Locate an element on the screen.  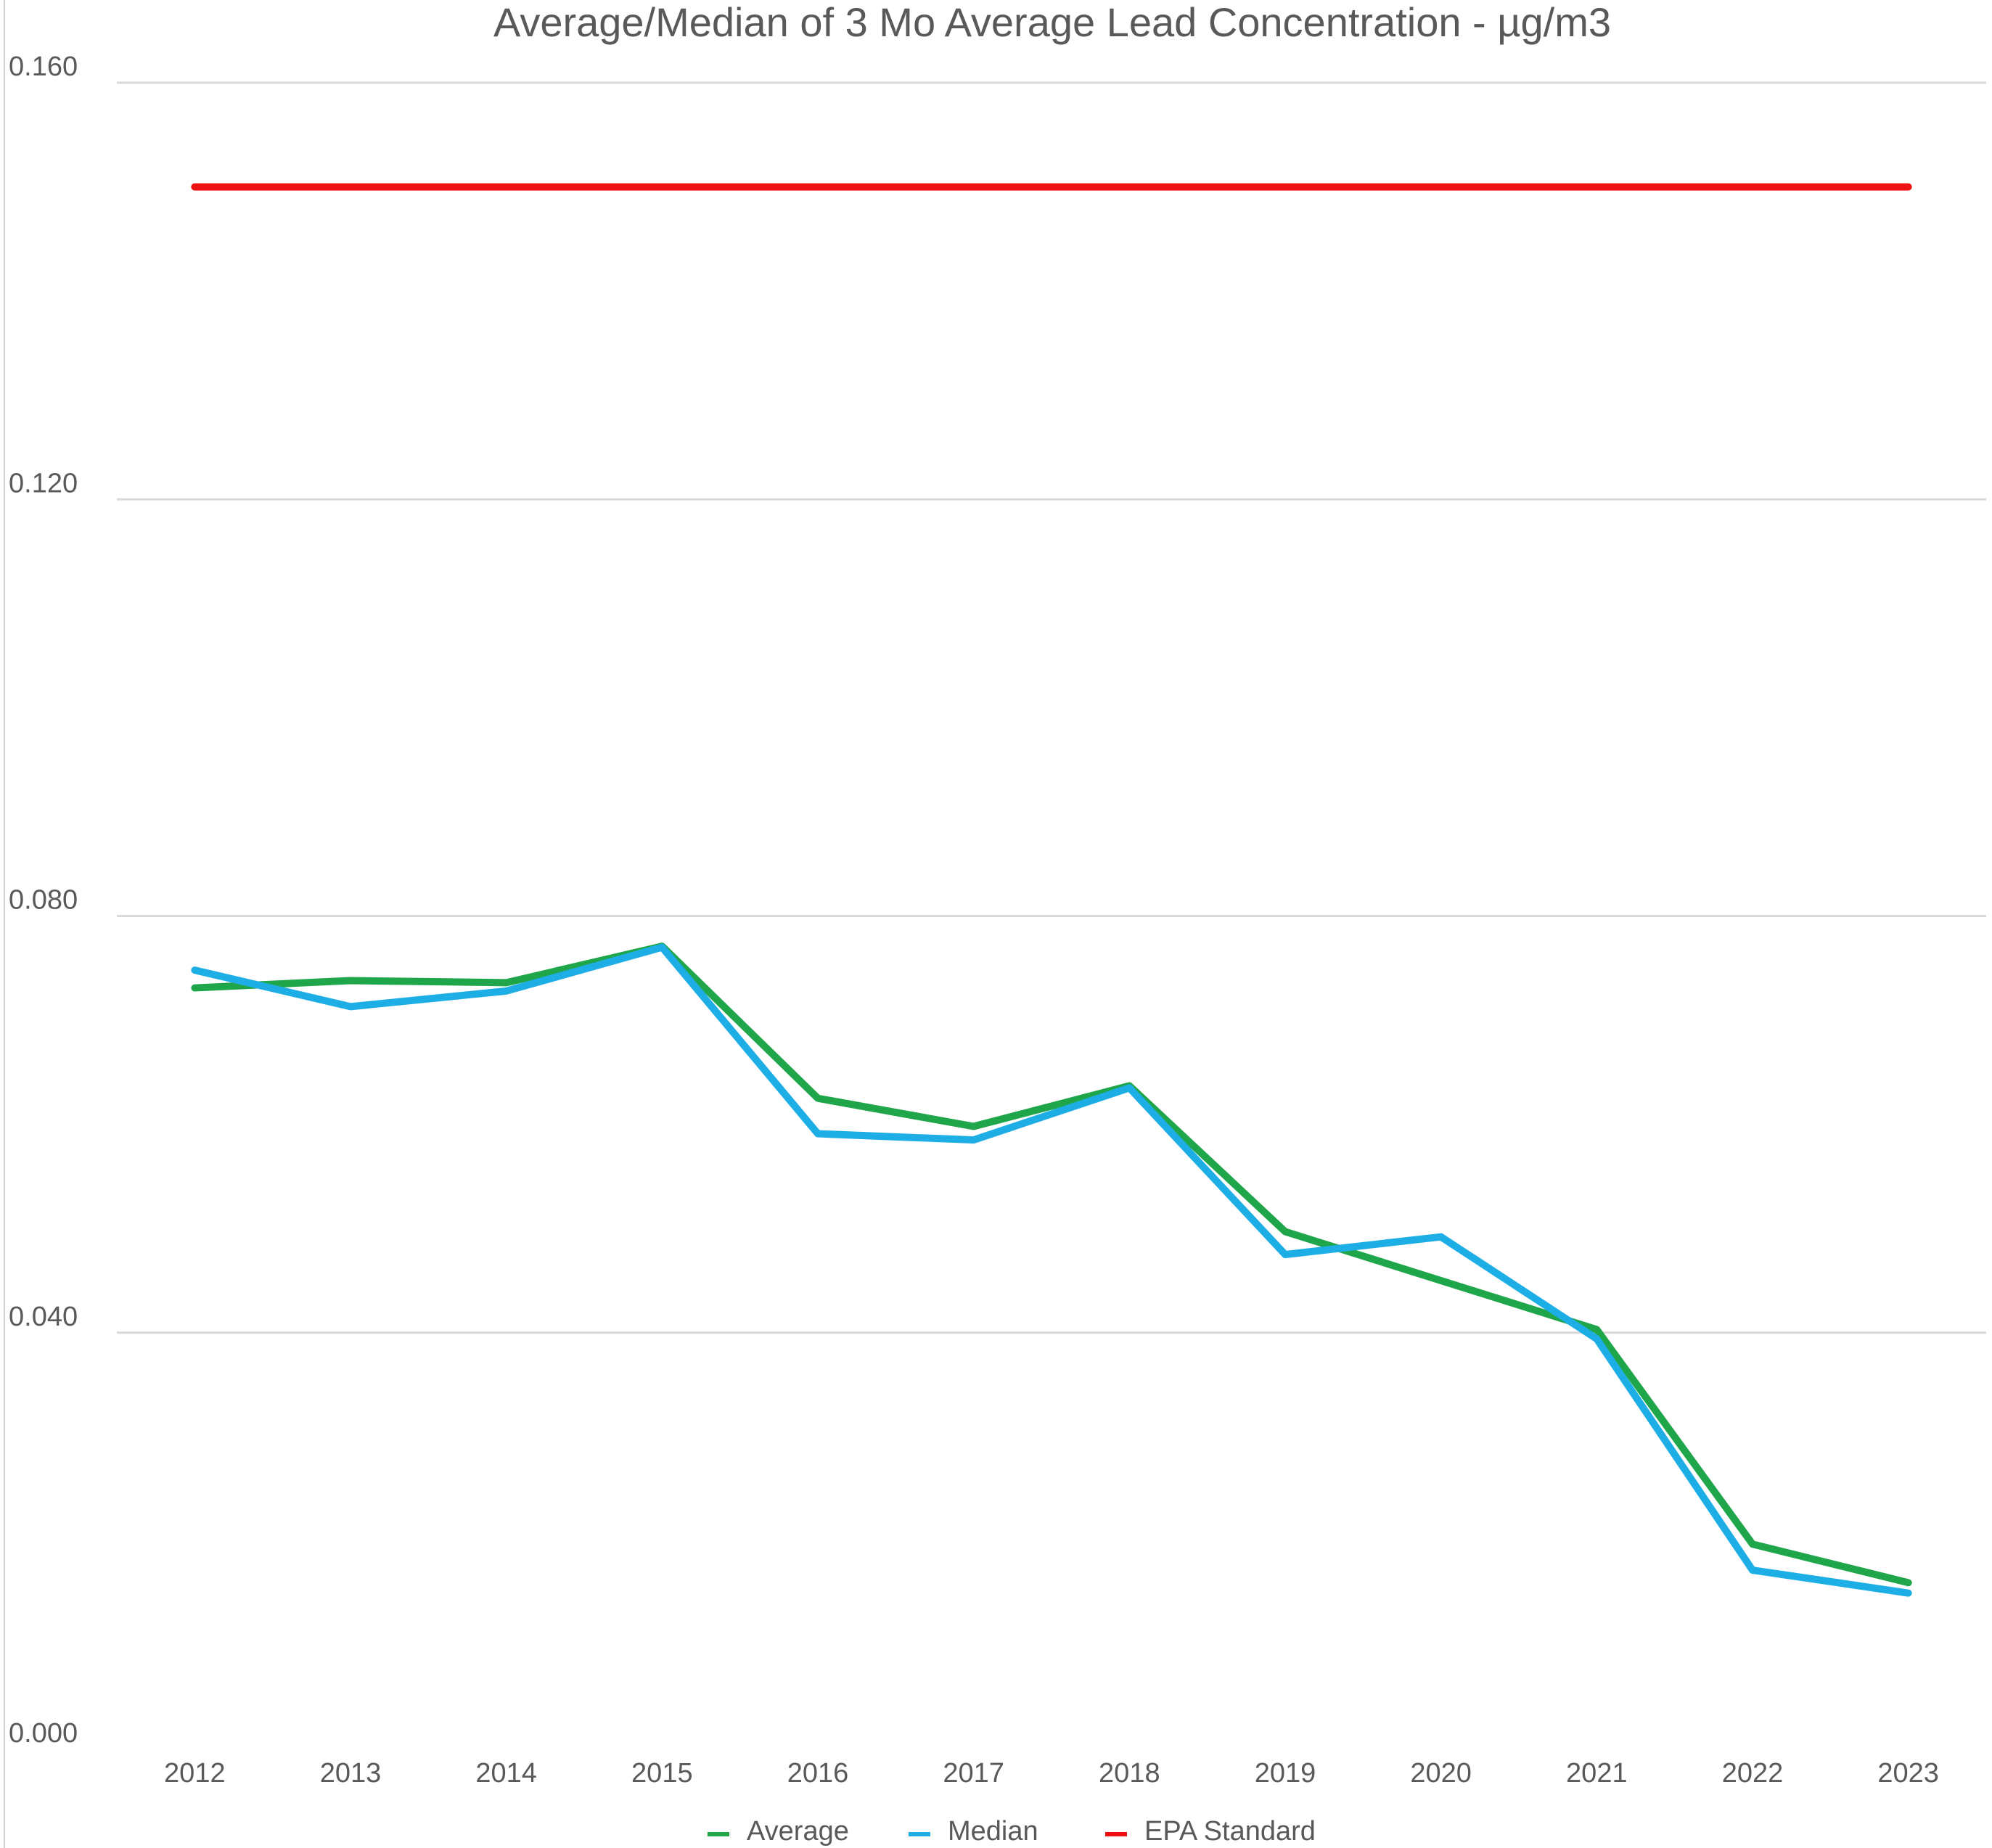
legend-label: Median is located at coordinates (993, 1831).